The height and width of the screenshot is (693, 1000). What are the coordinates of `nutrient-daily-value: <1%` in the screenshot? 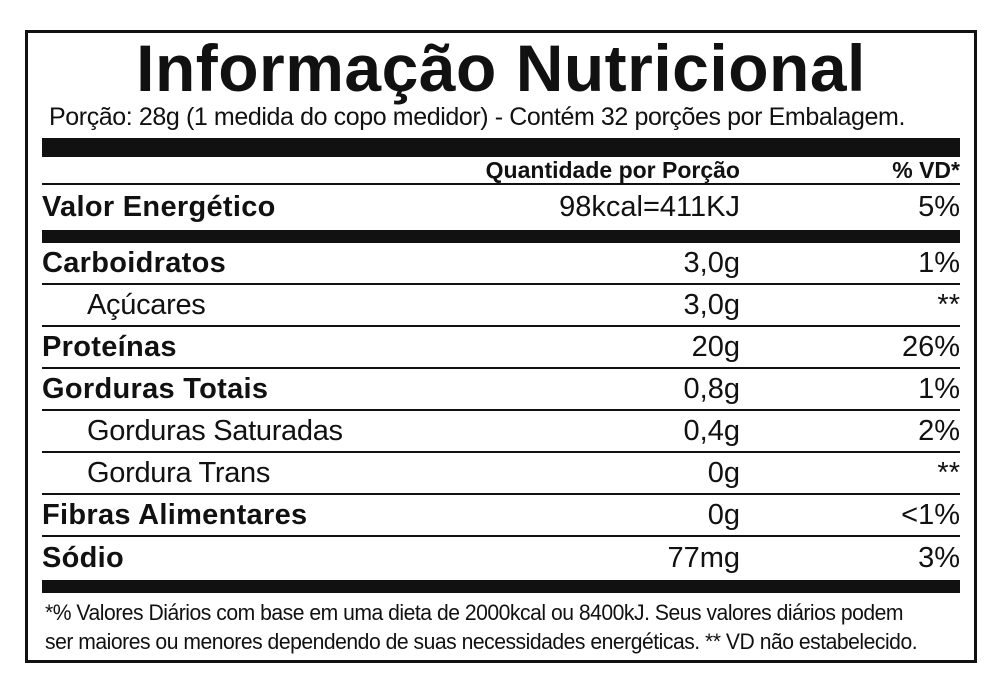 It's located at (930, 514).